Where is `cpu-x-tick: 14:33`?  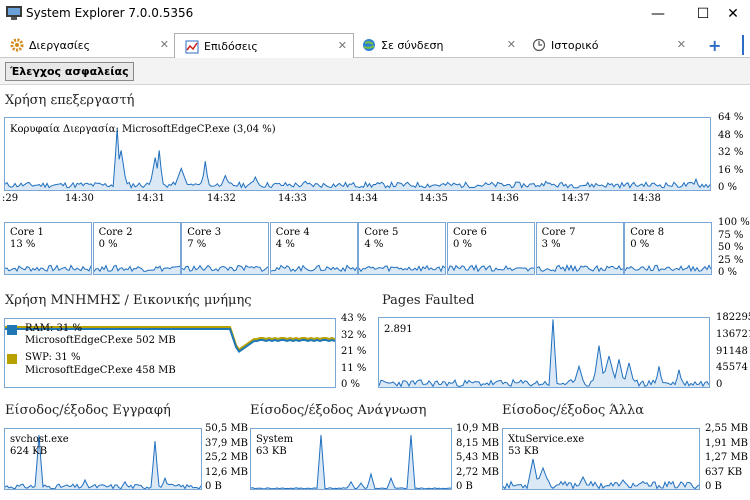
cpu-x-tick: 14:33 is located at coordinates (292, 198).